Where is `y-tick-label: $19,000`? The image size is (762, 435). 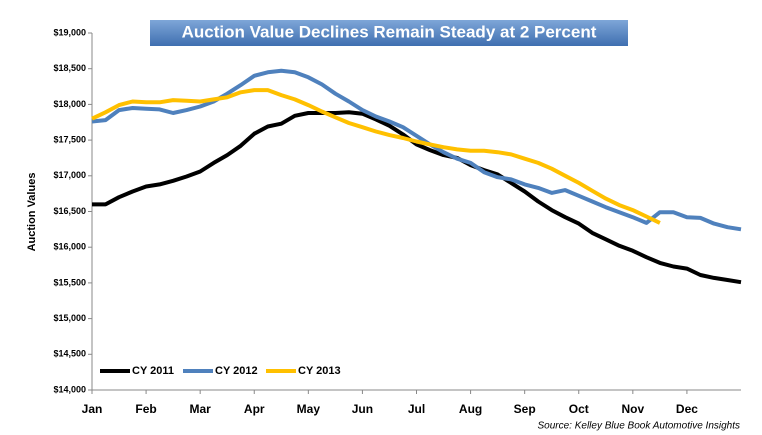 y-tick-label: $19,000 is located at coordinates (69, 32).